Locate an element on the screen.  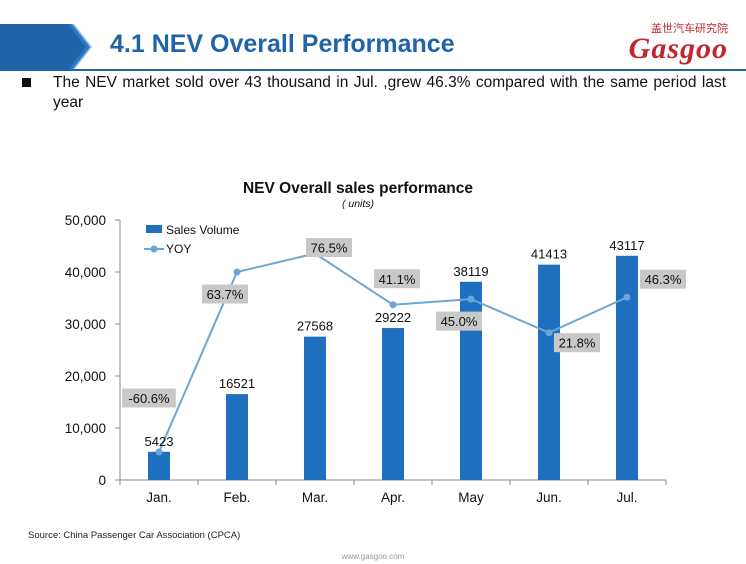
y-tick-label: 40,000 is located at coordinates (85, 272).